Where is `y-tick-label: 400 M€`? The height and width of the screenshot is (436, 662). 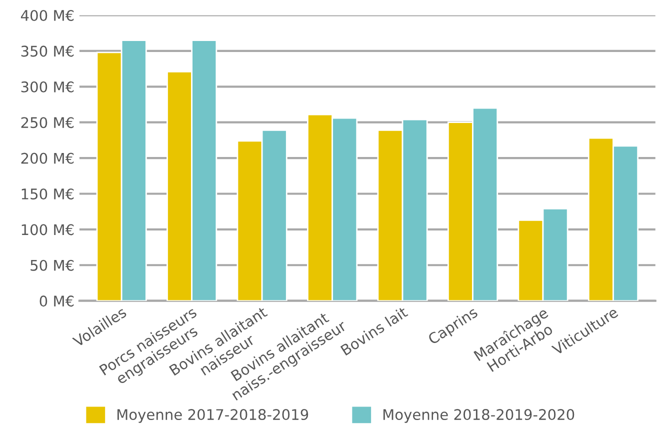
y-tick-label: 400 M€ is located at coordinates (47, 16).